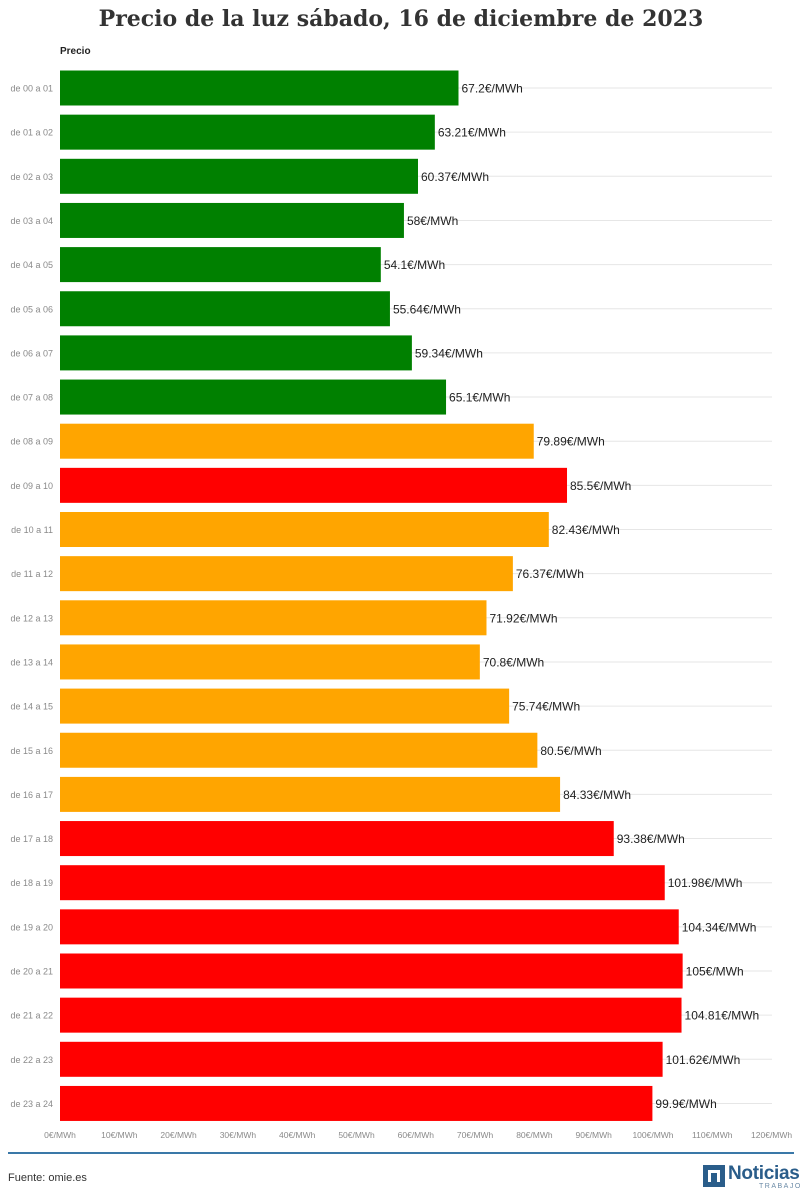 The width and height of the screenshot is (802, 1200). I want to click on category-label: de 05 a 06, so click(31, 309).